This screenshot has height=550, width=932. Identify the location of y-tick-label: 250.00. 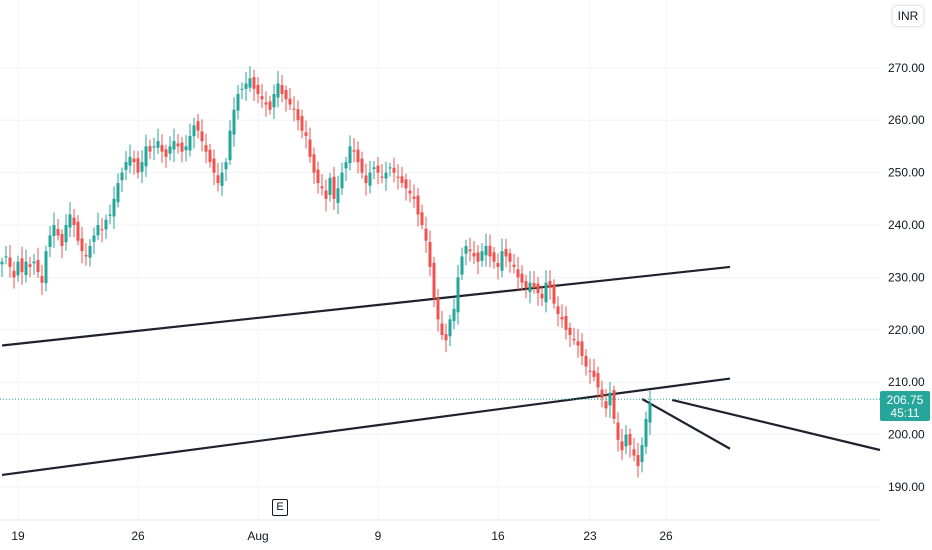
(906, 173).